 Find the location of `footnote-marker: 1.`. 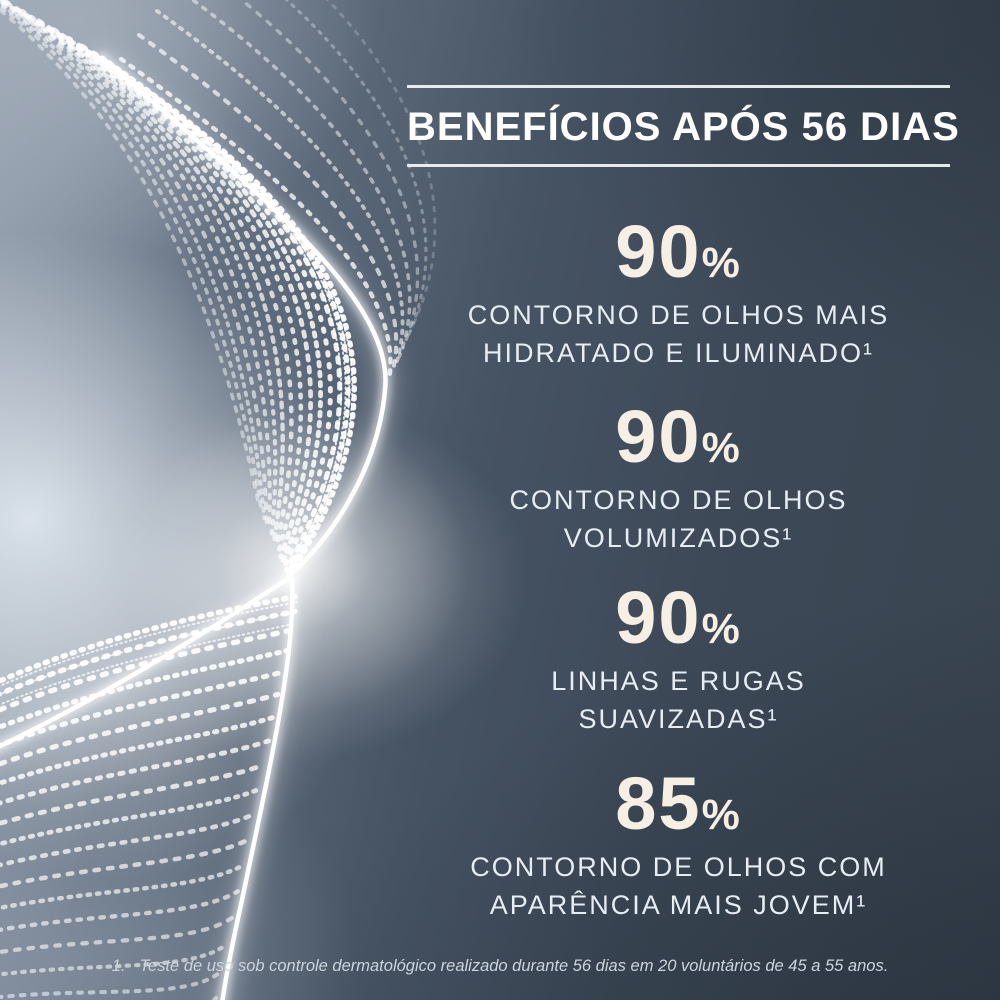

footnote-marker: 1. is located at coordinates (118, 966).